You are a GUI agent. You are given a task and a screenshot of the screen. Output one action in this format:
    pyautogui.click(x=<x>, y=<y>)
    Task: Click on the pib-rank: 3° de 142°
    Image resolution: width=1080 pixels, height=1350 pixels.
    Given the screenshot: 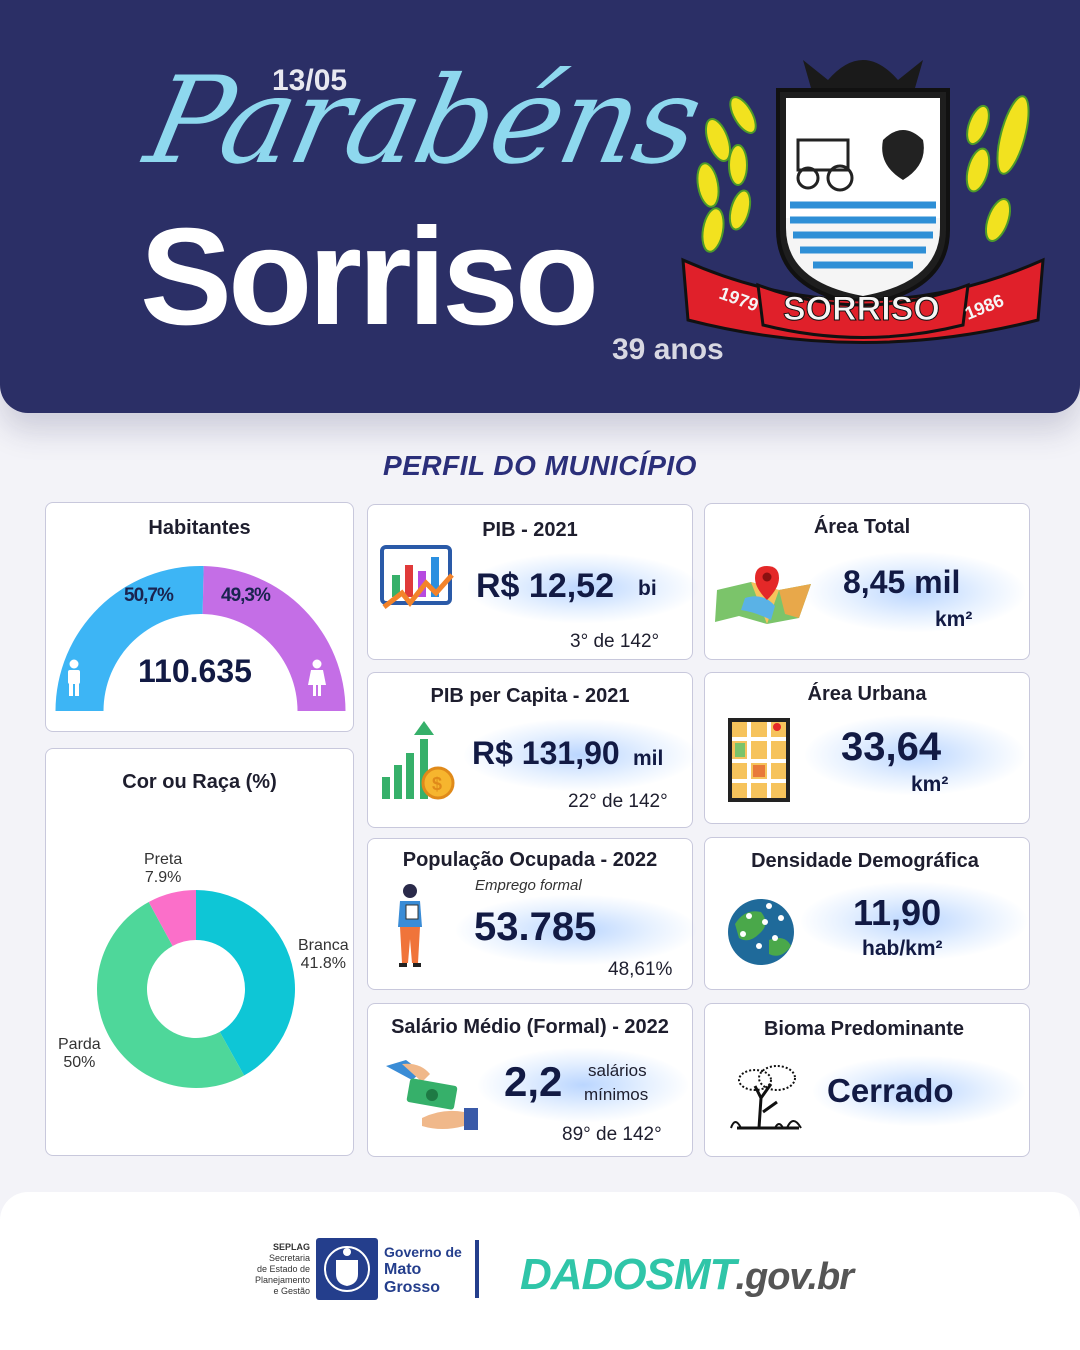 What is the action you would take?
    pyautogui.click(x=615, y=641)
    